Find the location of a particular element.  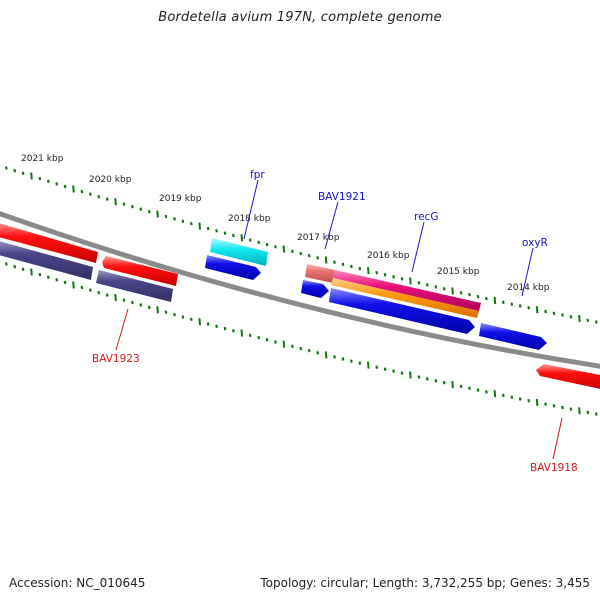

gene-orange is located at coordinates (405, 298).